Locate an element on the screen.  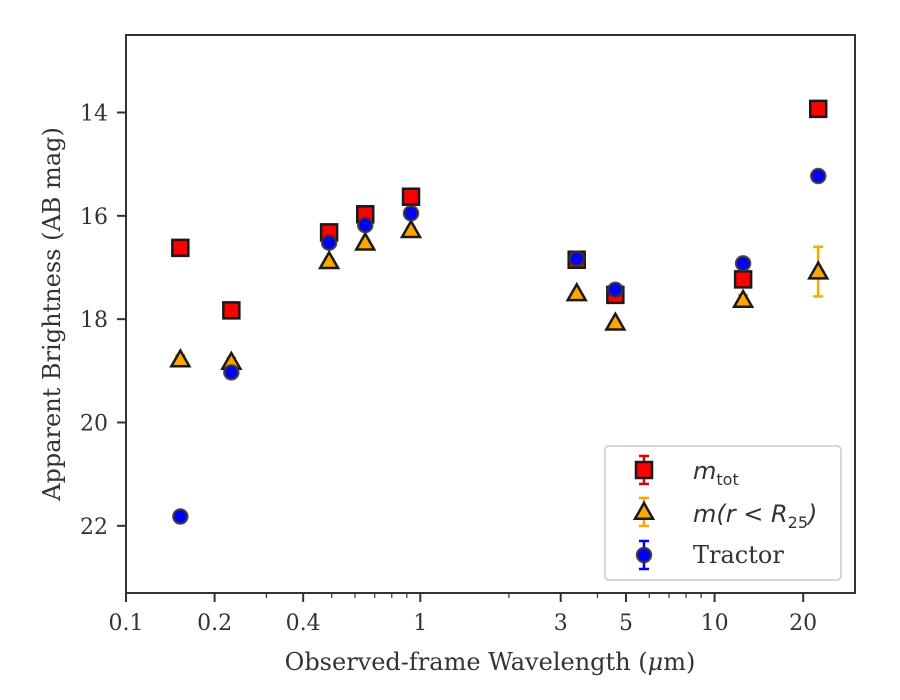
x-tick-label: 0.4 is located at coordinates (303, 623).